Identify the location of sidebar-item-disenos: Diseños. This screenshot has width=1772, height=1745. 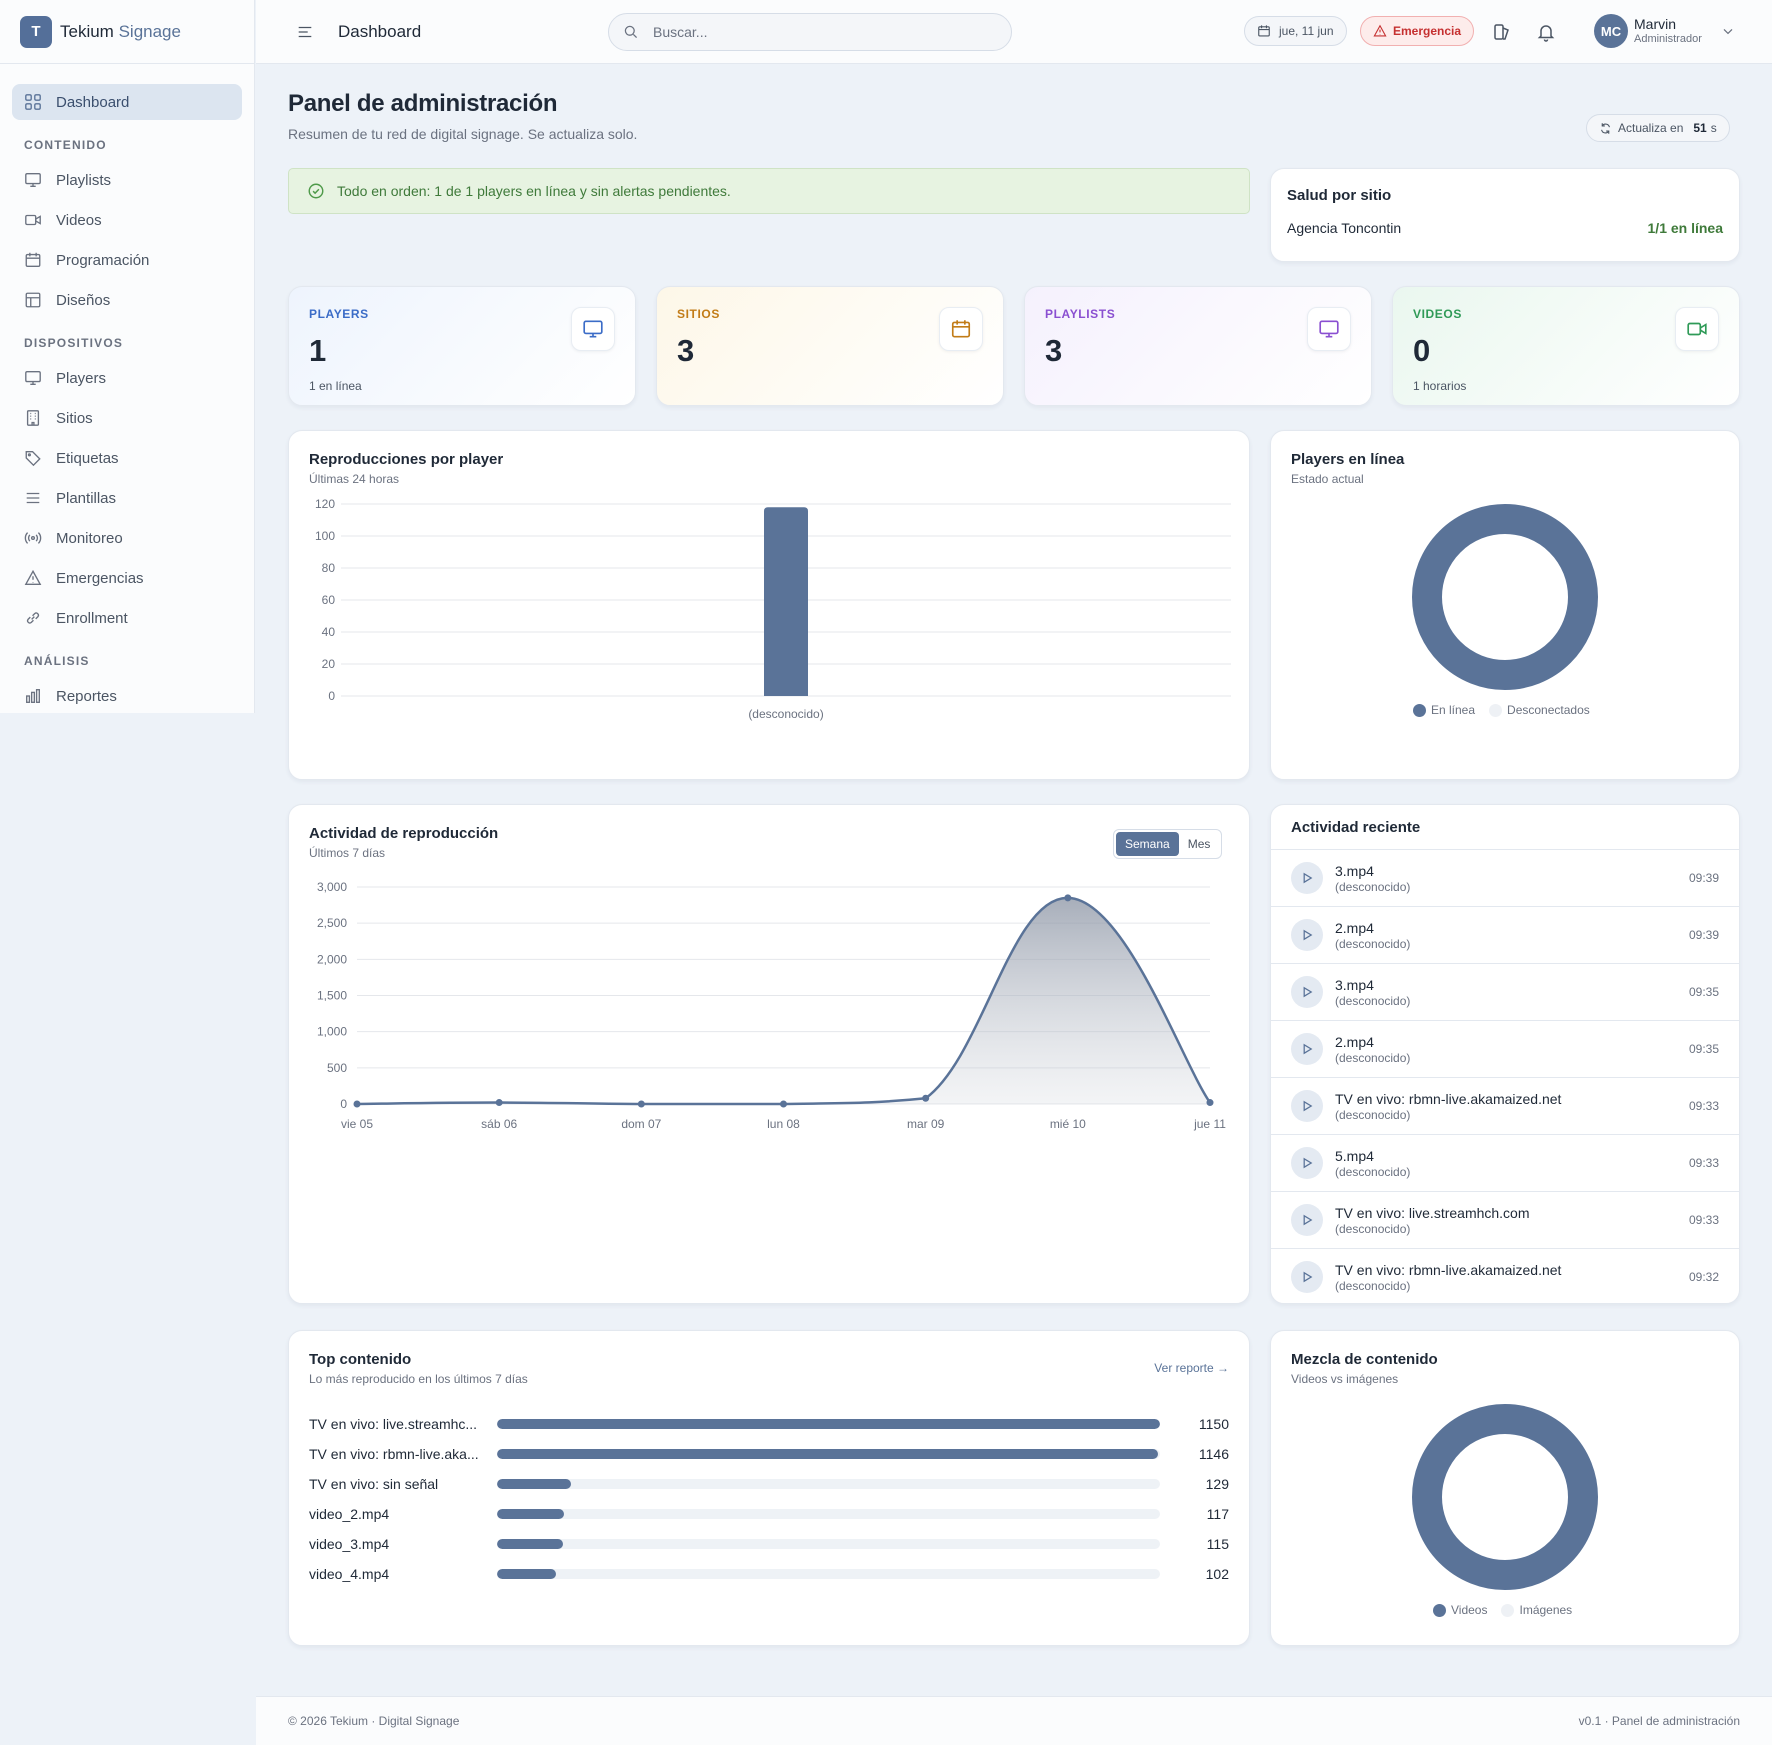
(127, 300).